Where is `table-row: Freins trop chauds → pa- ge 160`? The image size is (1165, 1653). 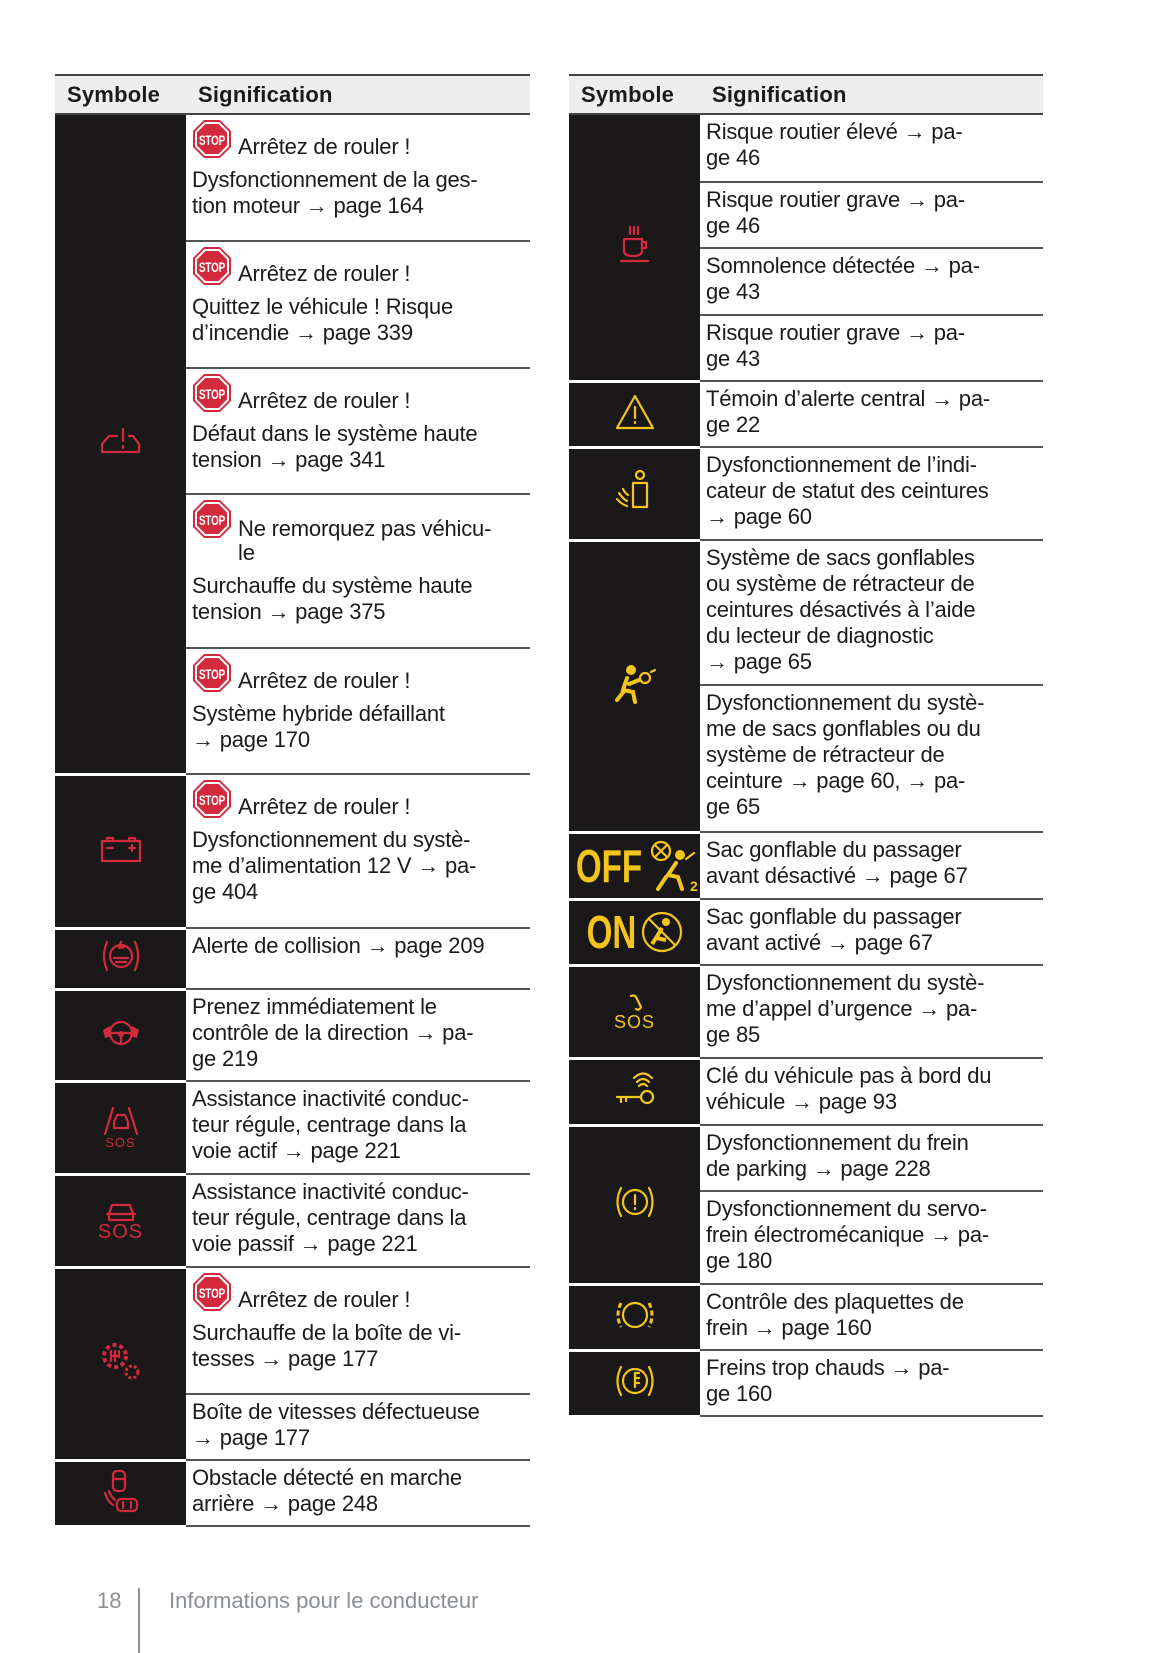 table-row: Freins trop chauds → pa- ge 160 is located at coordinates (806, 1384).